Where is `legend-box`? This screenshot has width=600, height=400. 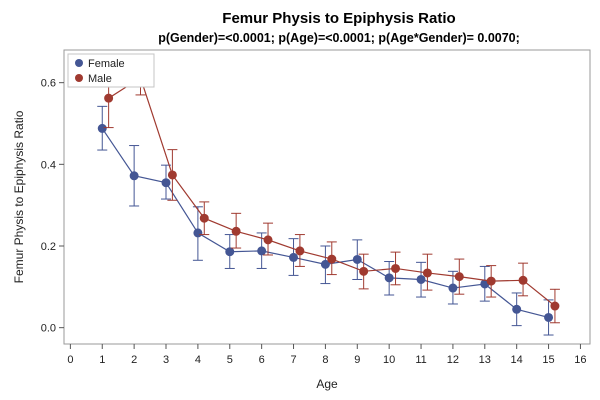 legend-box is located at coordinates (111, 70).